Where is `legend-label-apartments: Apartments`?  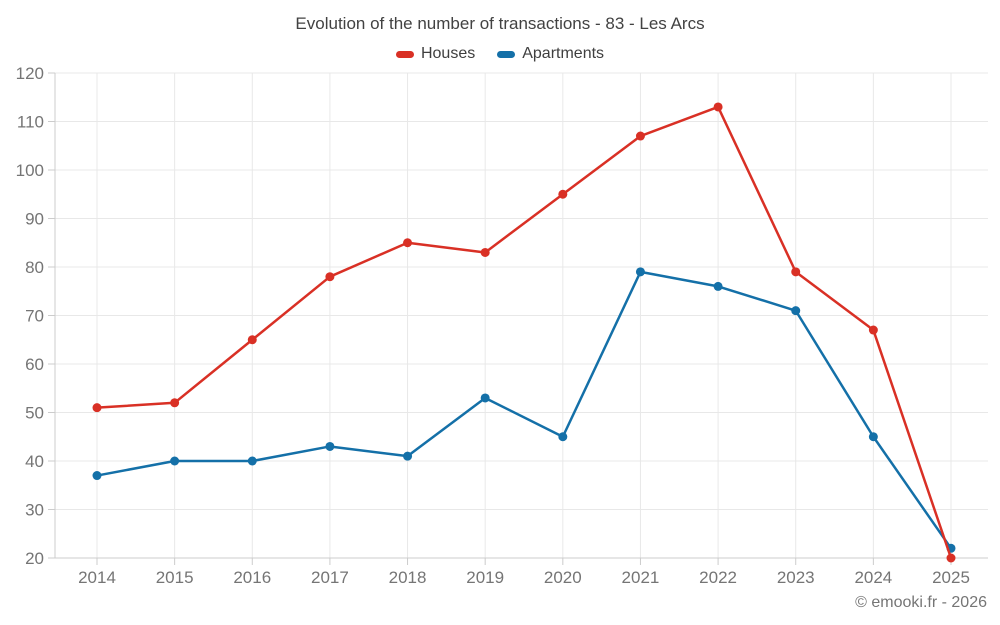
legend-label-apartments: Apartments is located at coordinates (563, 53).